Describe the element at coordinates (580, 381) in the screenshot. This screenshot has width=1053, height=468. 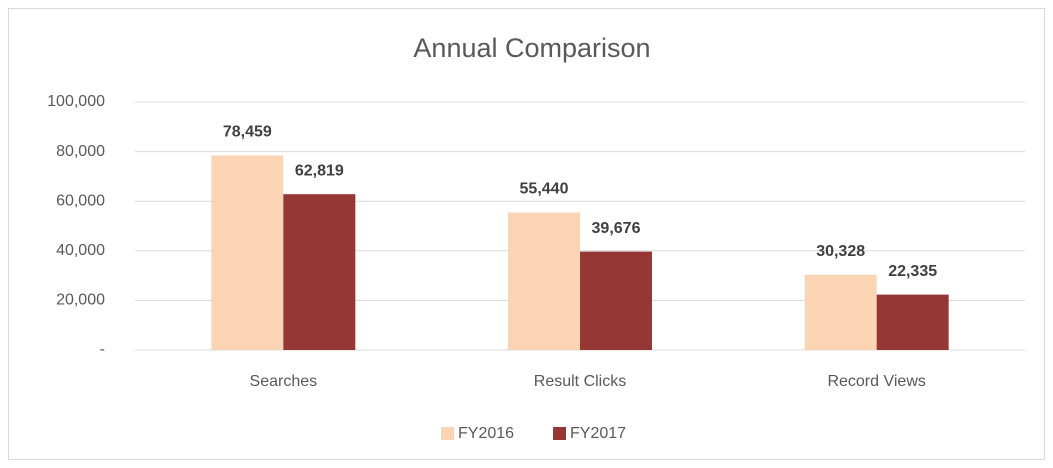
I see `x-tick-label: Result Clicks` at that location.